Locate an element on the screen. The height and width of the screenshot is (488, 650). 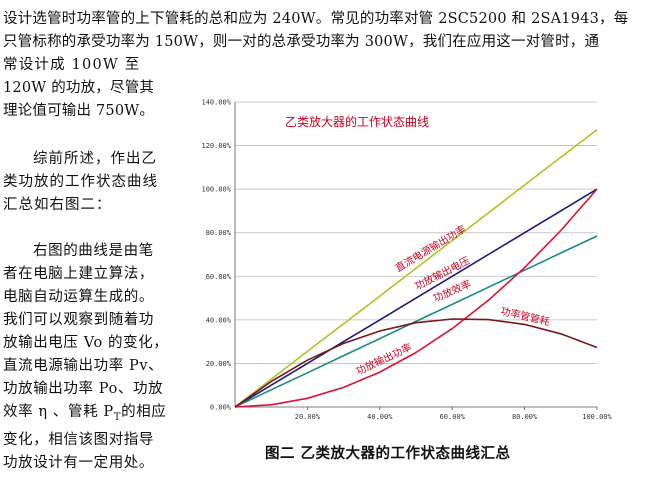
x-tick-label: 80.00% is located at coordinates (525, 417).